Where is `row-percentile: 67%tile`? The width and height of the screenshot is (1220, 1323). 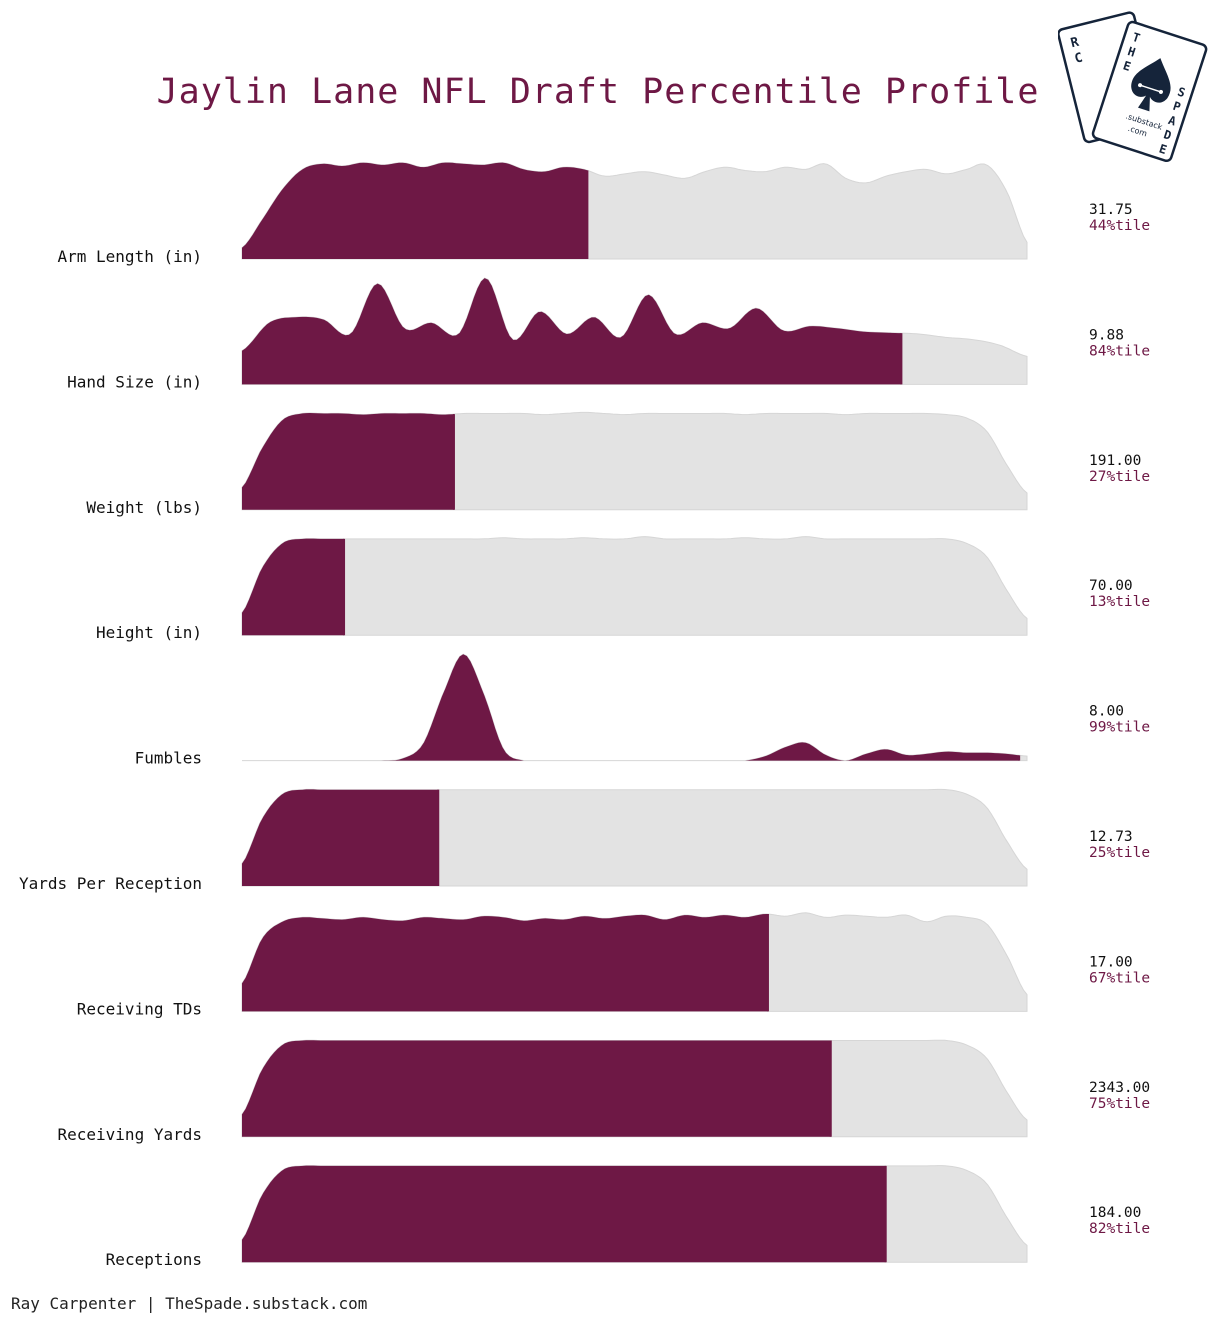
row-percentile: 67%tile is located at coordinates (1119, 978).